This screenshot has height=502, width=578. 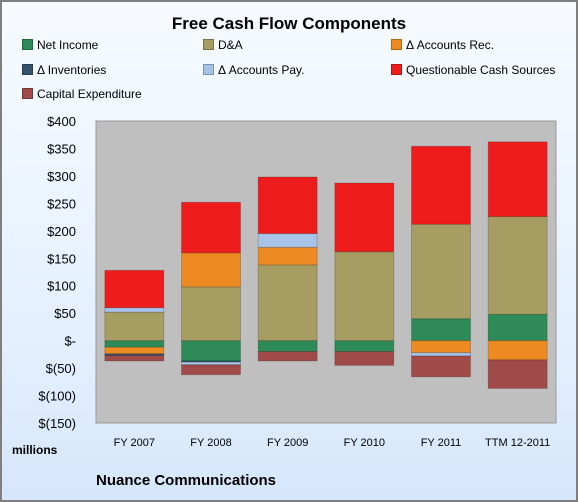 I want to click on y-tick-label: $(50), so click(x=61, y=368).